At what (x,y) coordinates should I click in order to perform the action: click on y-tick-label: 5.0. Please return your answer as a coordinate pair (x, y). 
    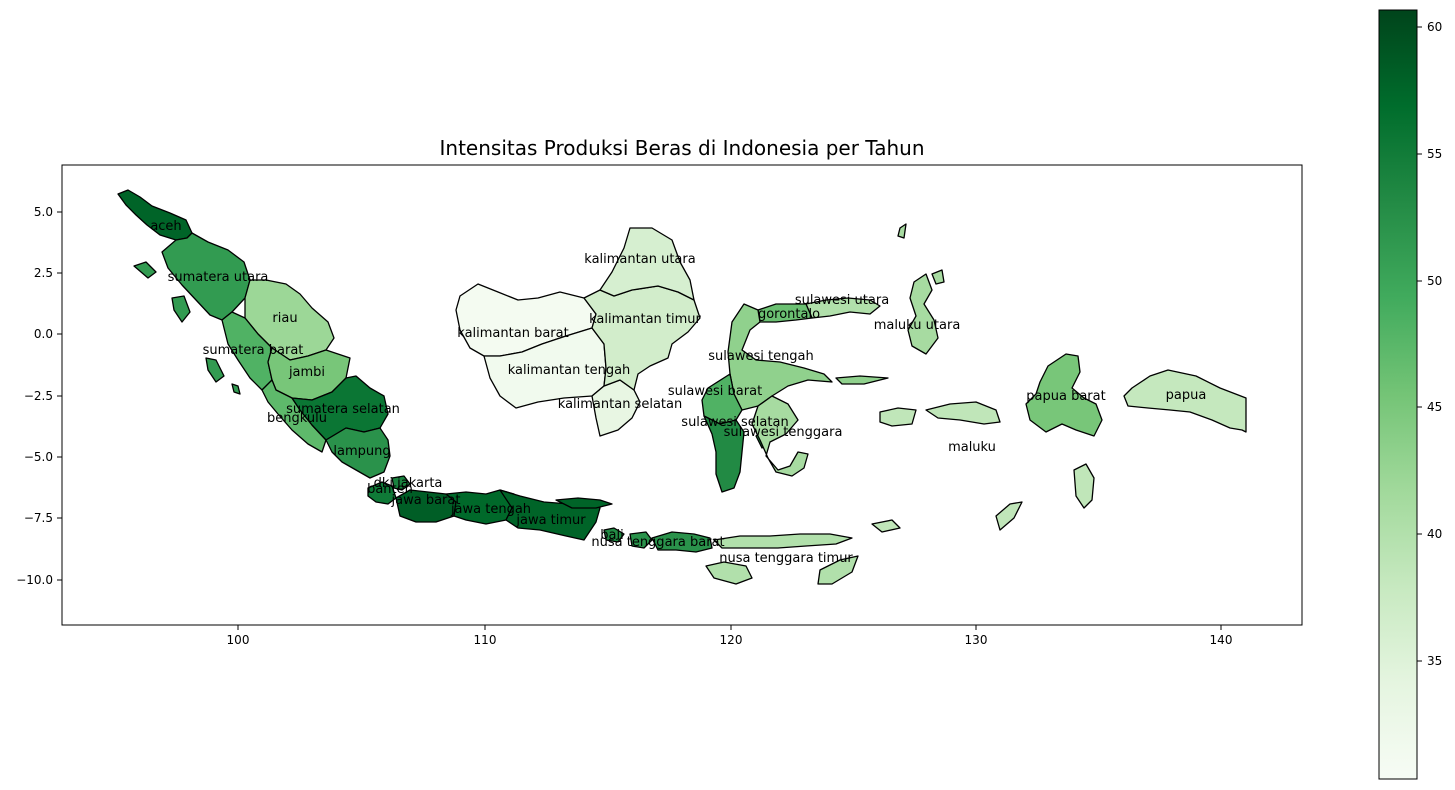
    Looking at the image, I should click on (43, 212).